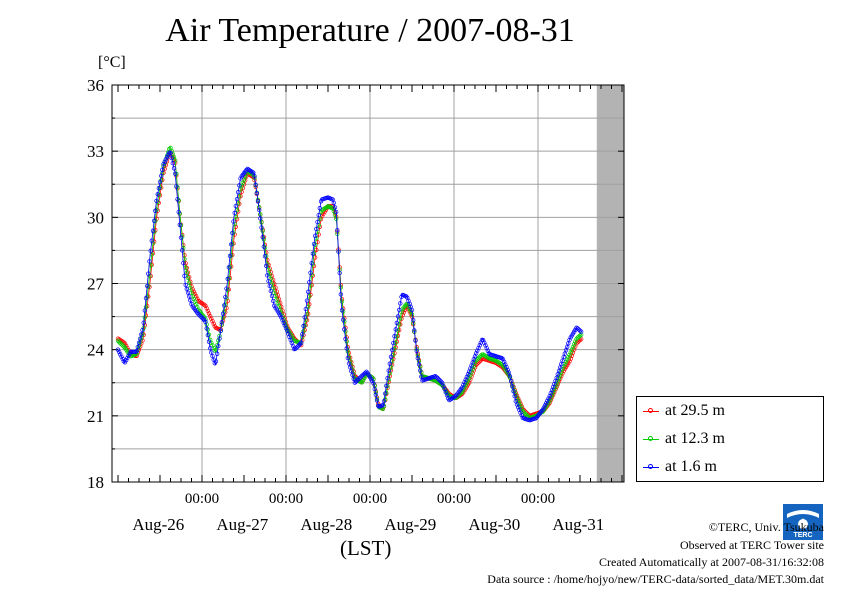 This screenshot has height=595, width=842. I want to click on legend-swatch-29-5m, so click(651, 411).